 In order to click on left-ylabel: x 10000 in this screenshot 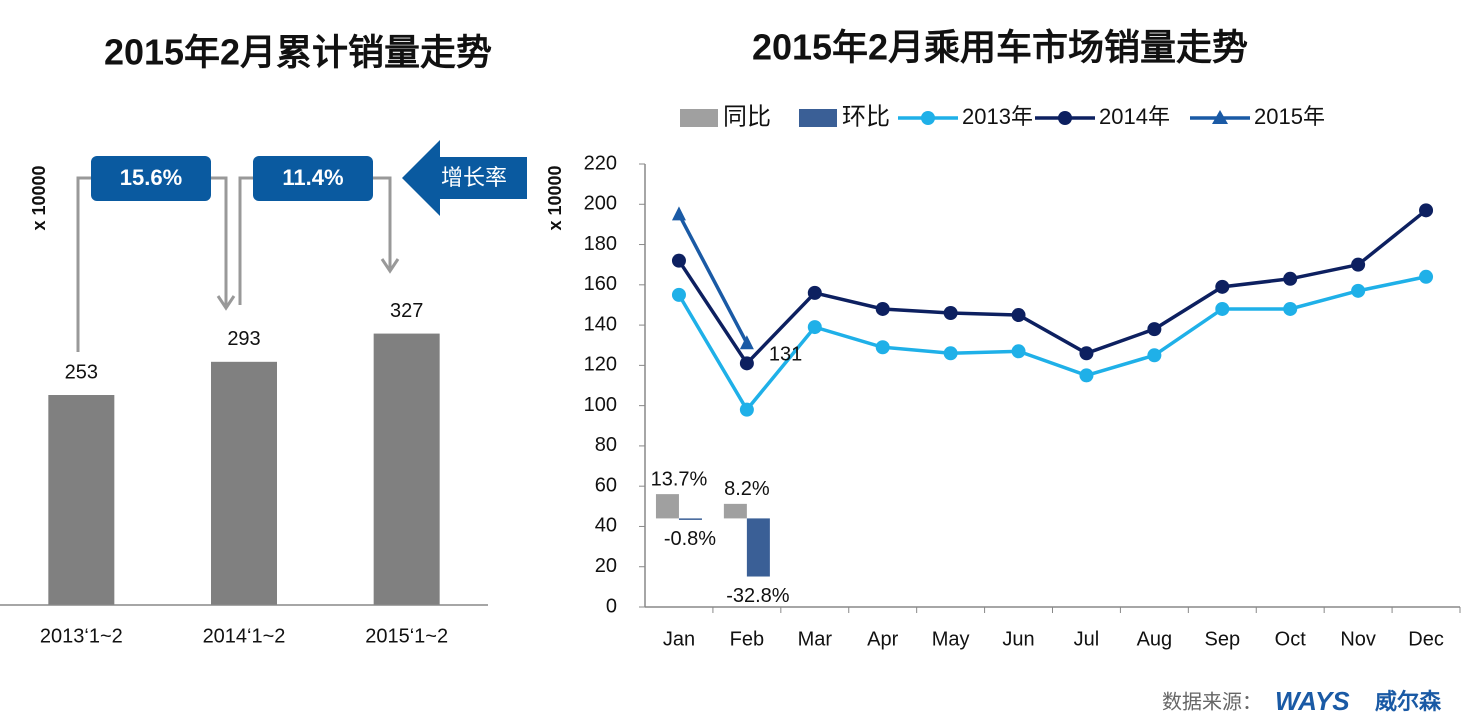, I will do `click(39, 197)`.